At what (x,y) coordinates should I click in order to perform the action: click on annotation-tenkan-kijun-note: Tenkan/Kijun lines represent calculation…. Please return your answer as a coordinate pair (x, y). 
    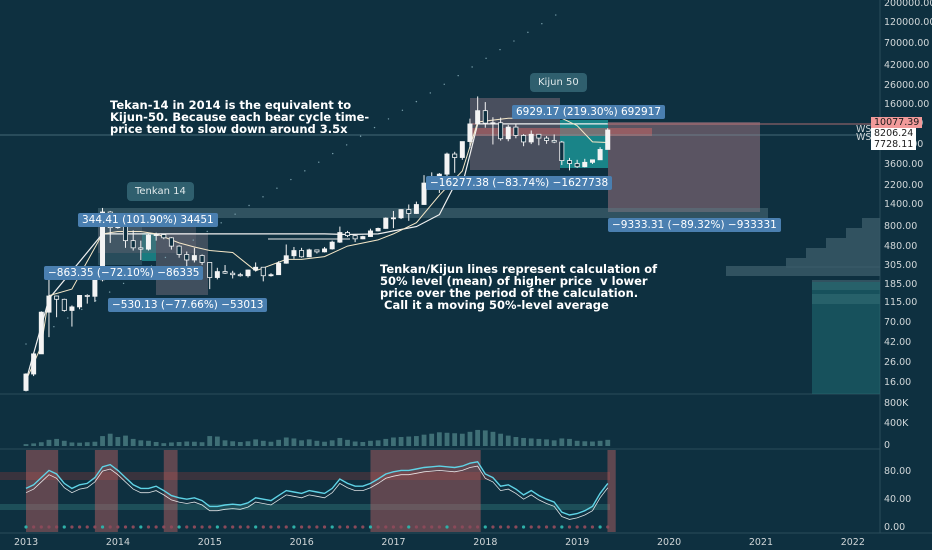
    Looking at the image, I should click on (519, 287).